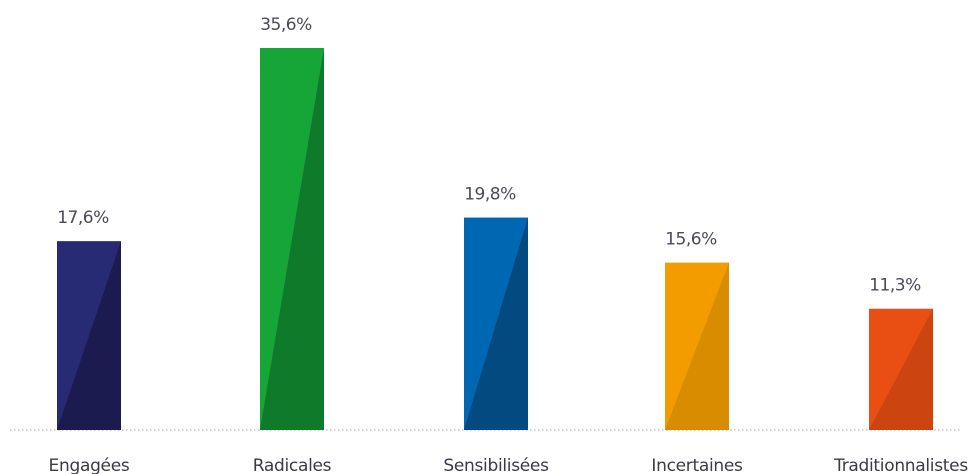  I want to click on bar-sensibilisées, so click(496, 323).